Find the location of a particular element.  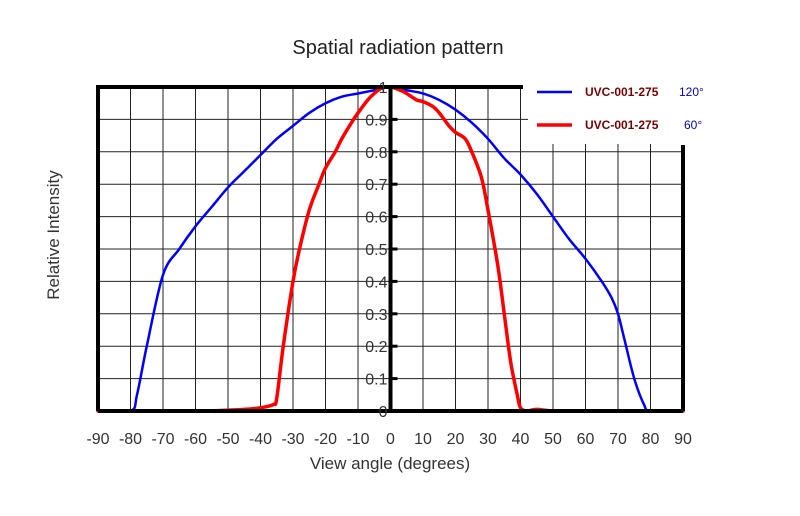

y-tick-label: 0.1 is located at coordinates (376, 380).